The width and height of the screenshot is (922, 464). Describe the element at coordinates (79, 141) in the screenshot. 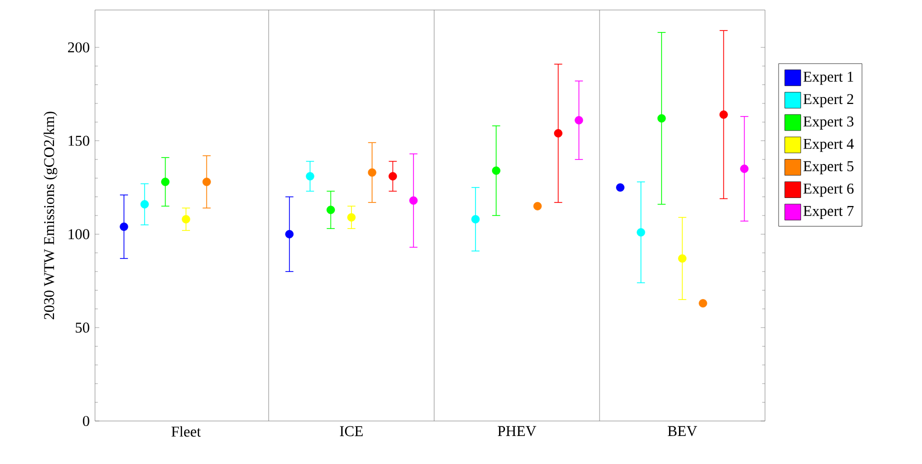

I see `y-tick-label: 150` at that location.